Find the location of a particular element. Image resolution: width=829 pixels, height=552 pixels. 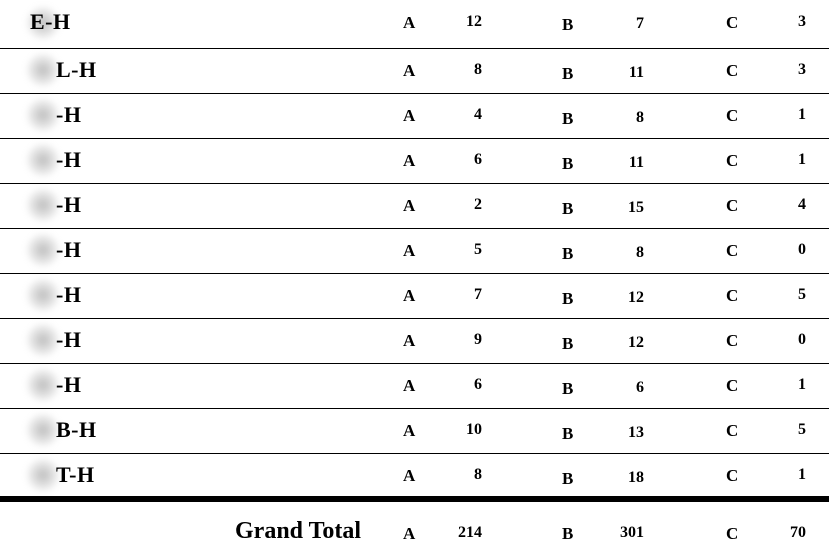

total-c-value: 70 is located at coordinates (798, 532).